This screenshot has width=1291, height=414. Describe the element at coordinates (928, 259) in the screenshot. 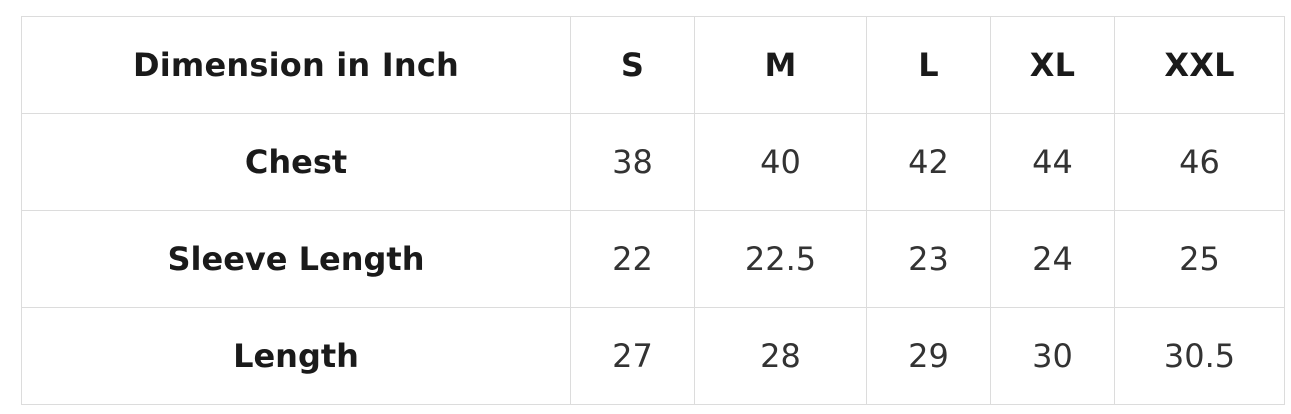

I see `table-cell: 23` at that location.